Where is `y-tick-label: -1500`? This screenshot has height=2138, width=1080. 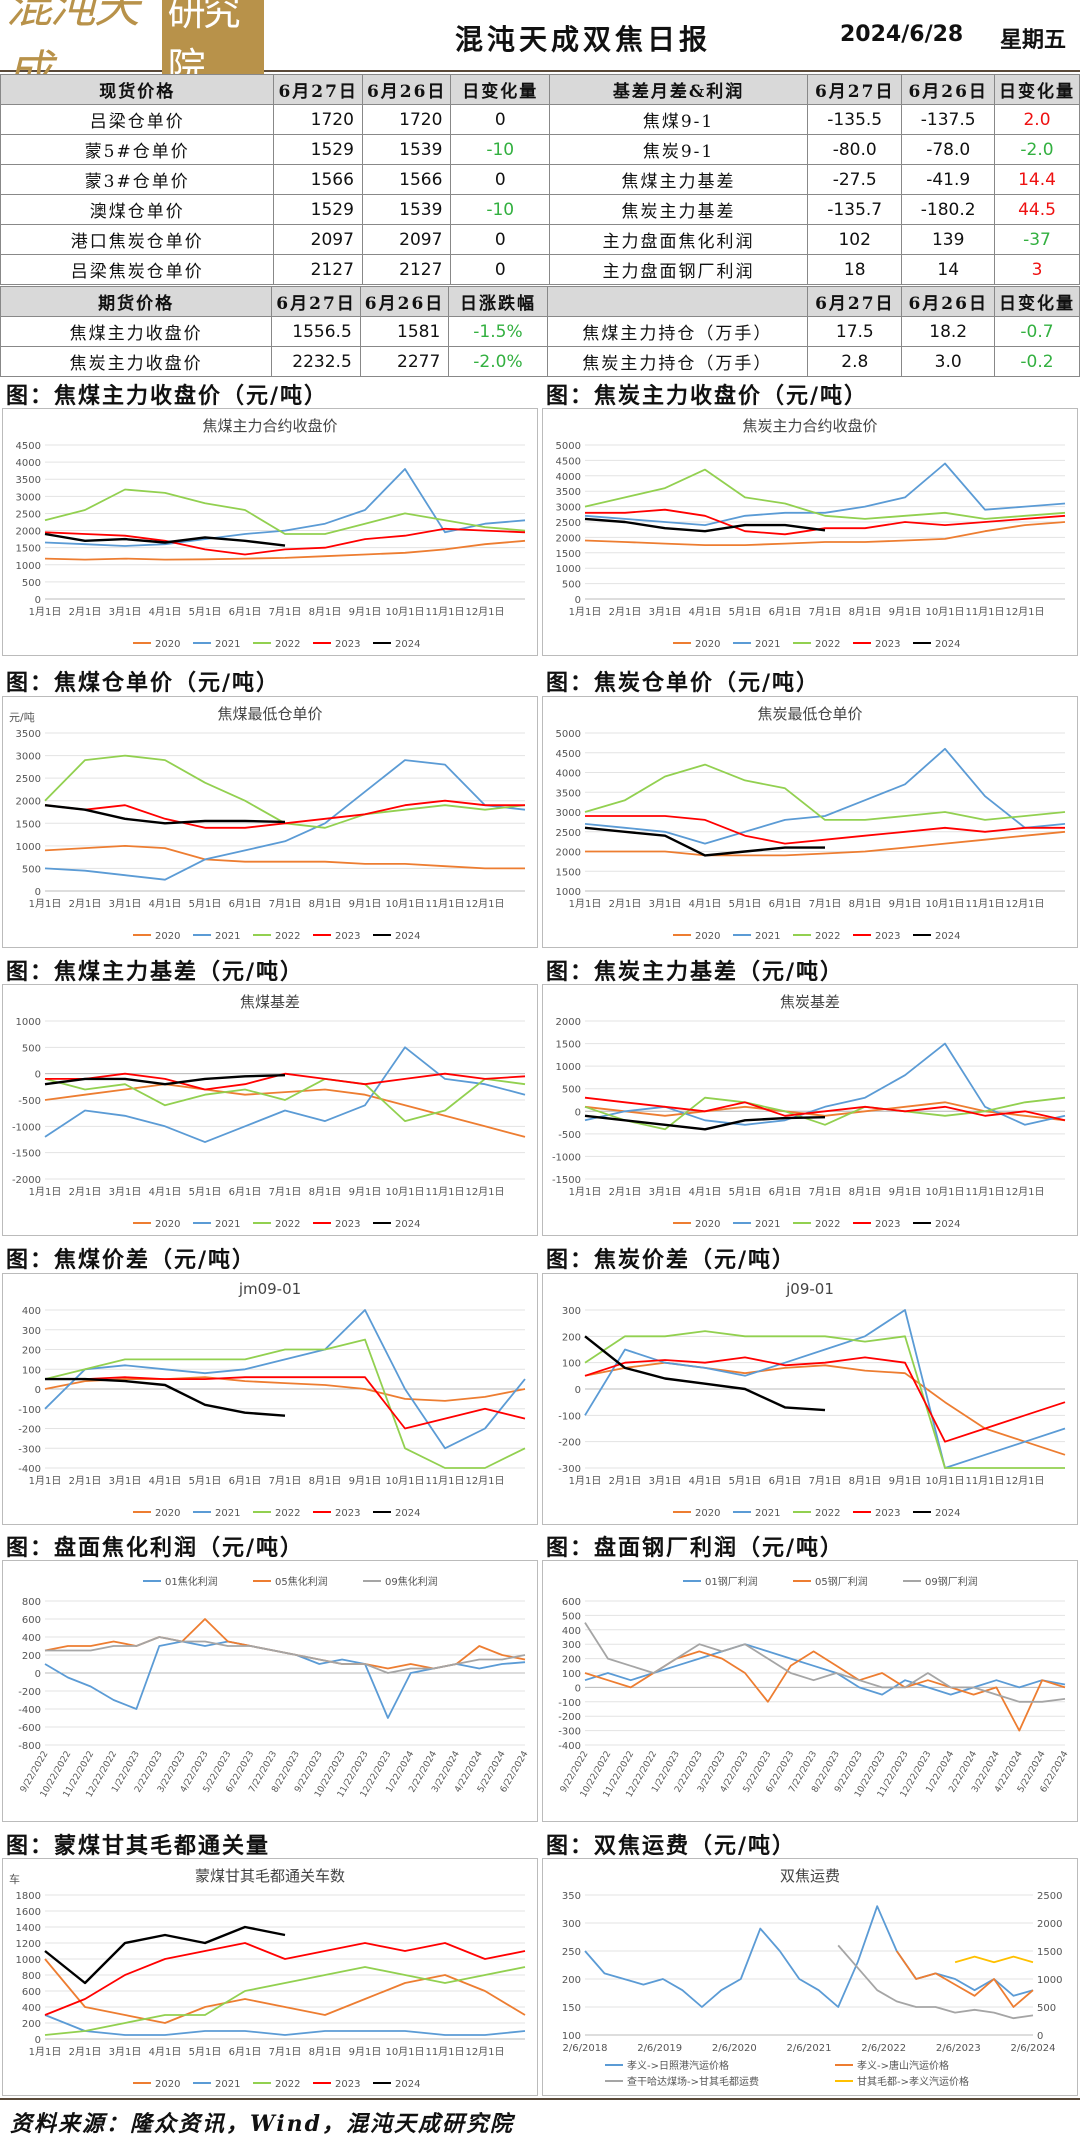
y-tick-label: -1500 is located at coordinates (566, 1180).